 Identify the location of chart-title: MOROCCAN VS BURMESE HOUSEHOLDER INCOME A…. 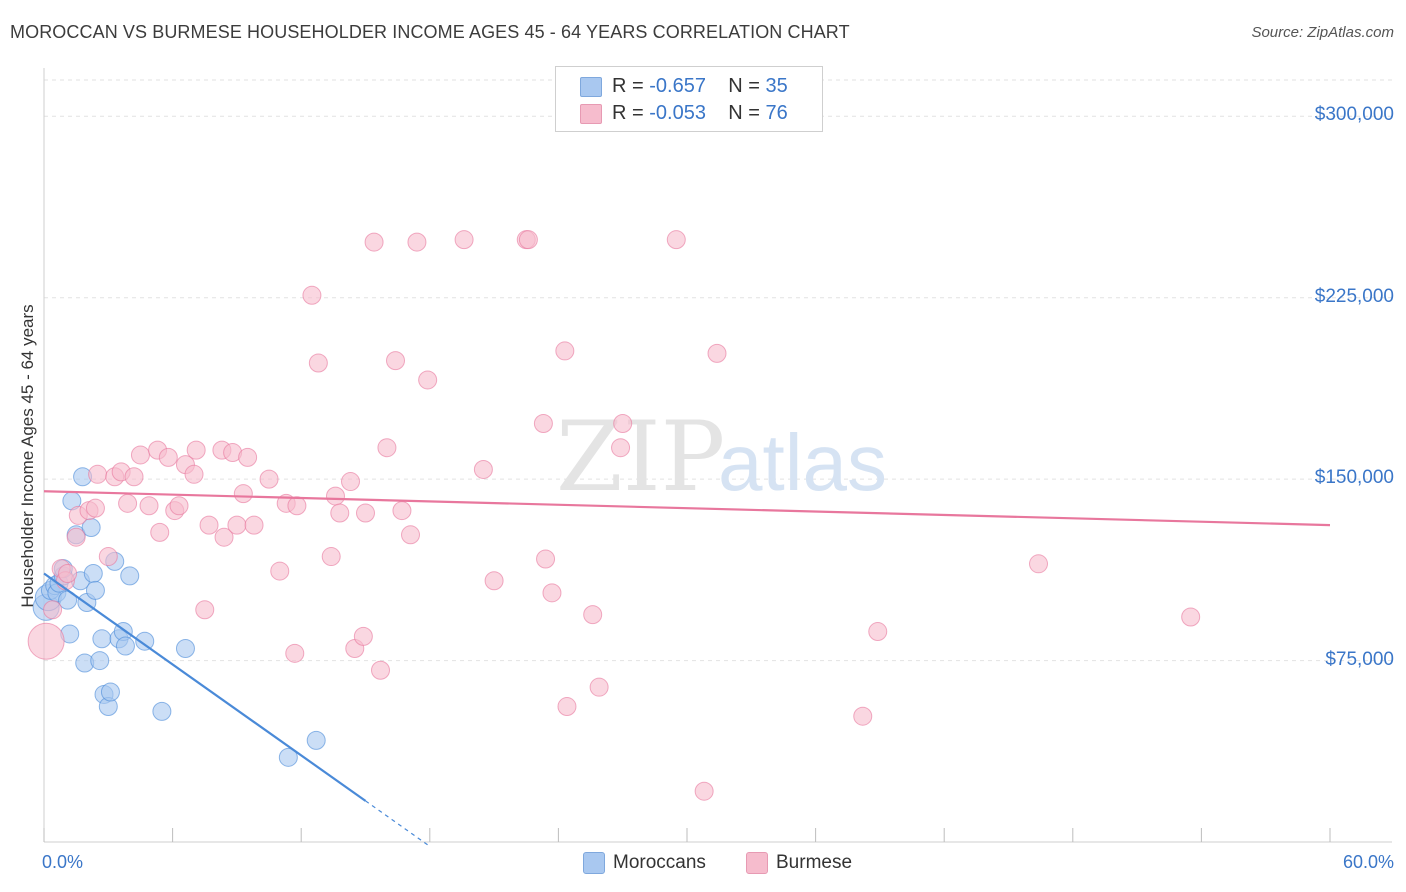
(430, 32).